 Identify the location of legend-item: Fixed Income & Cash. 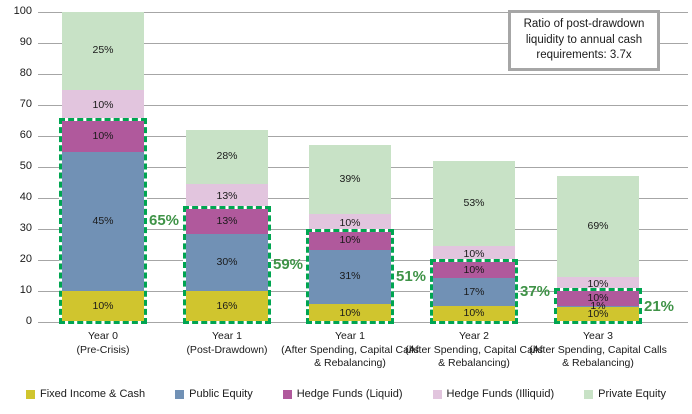
(85, 394).